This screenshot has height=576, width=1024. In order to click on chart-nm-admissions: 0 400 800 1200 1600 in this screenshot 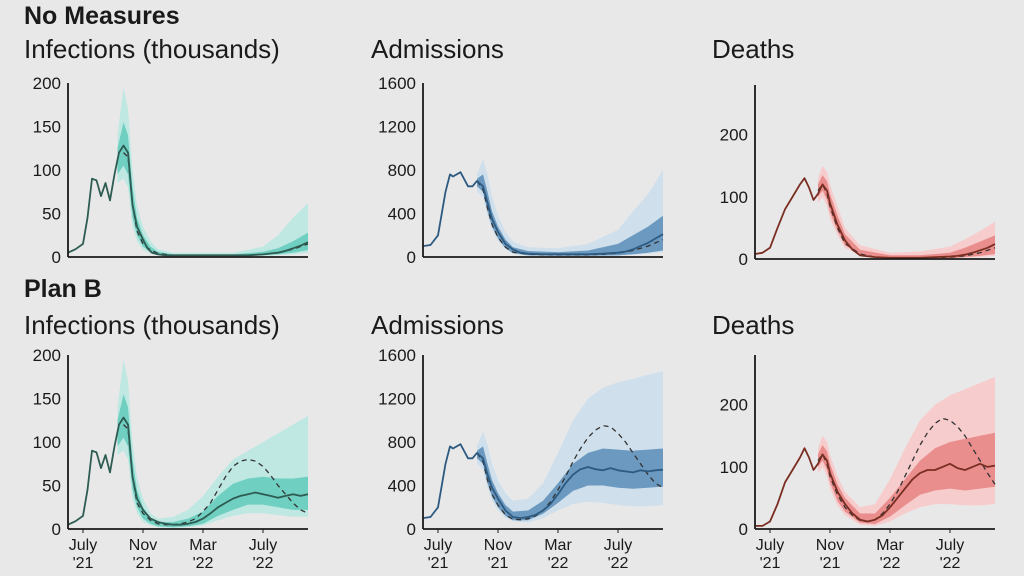, I will do `click(521, 170)`.